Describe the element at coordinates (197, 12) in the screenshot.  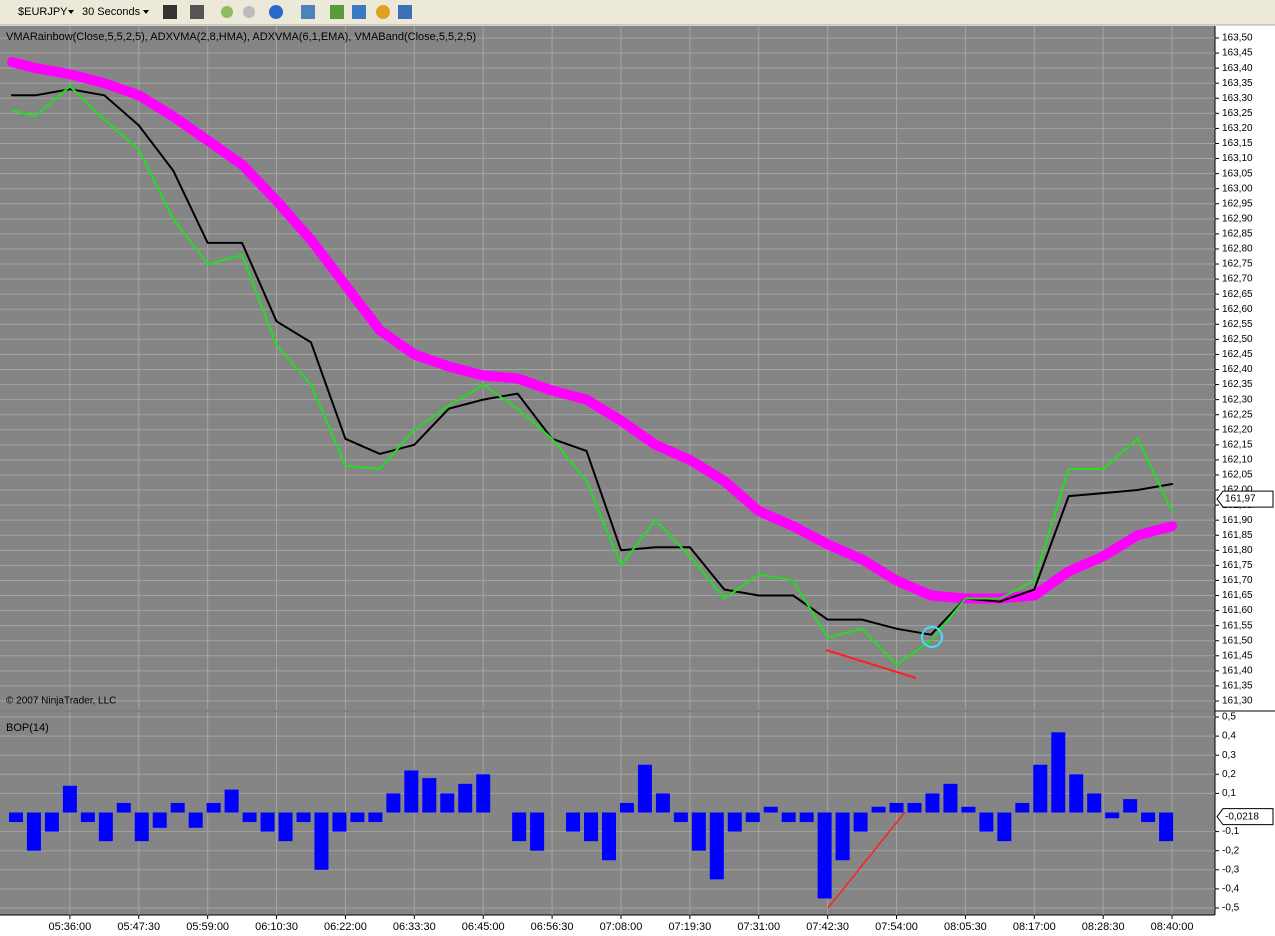
I see `draw-button` at that location.